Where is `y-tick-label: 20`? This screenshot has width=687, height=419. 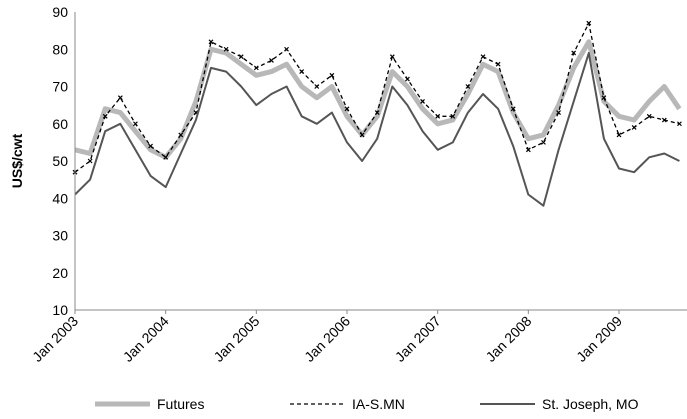 y-tick-label: 20 is located at coordinates (60, 273).